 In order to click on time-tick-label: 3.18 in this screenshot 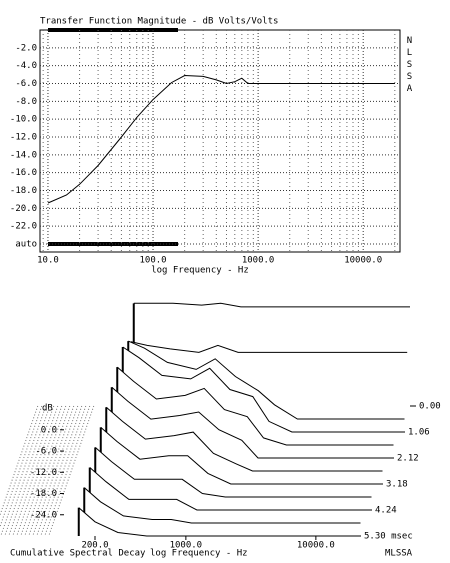, I will do `click(397, 485)`.